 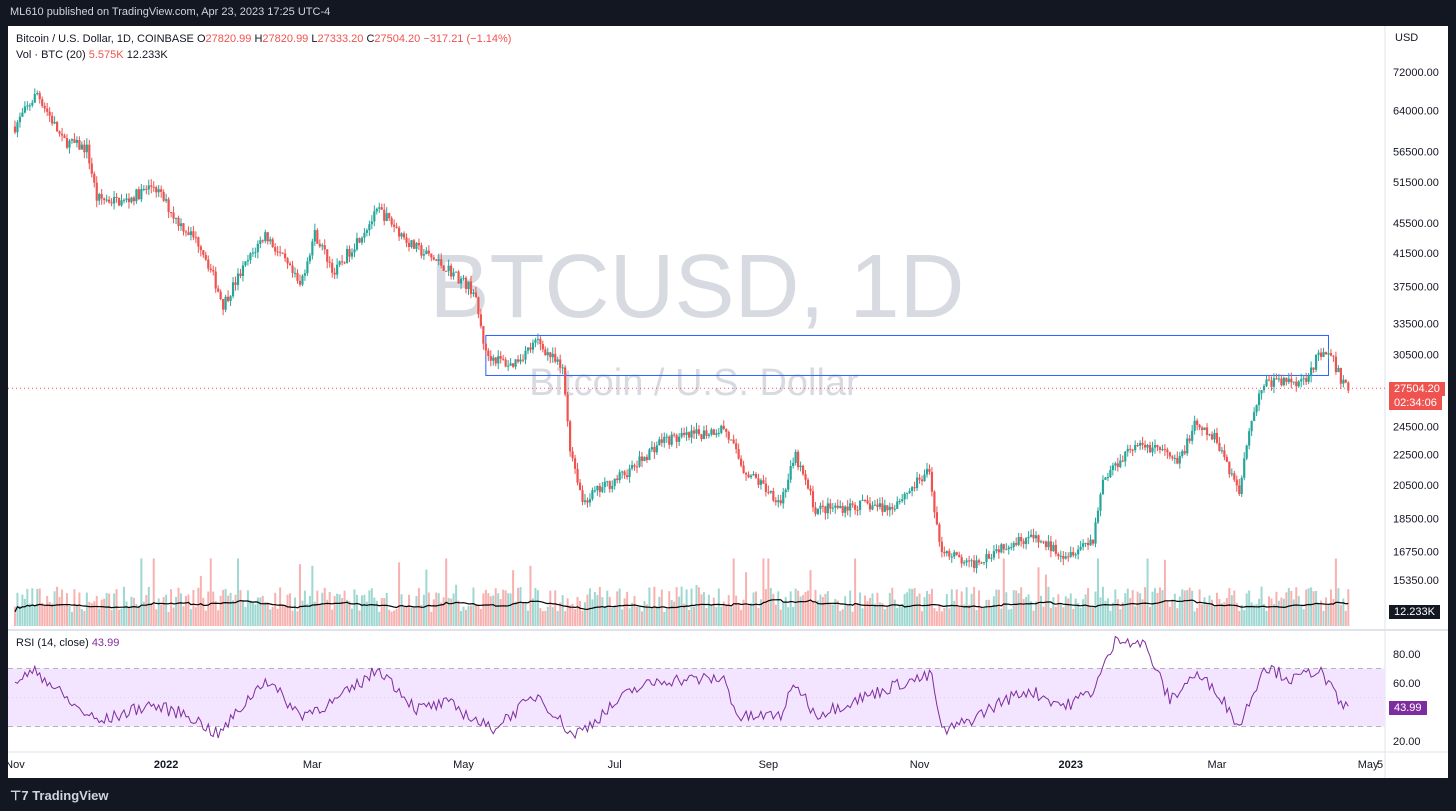 I want to click on x-tick-label: 5, so click(x=1380, y=765).